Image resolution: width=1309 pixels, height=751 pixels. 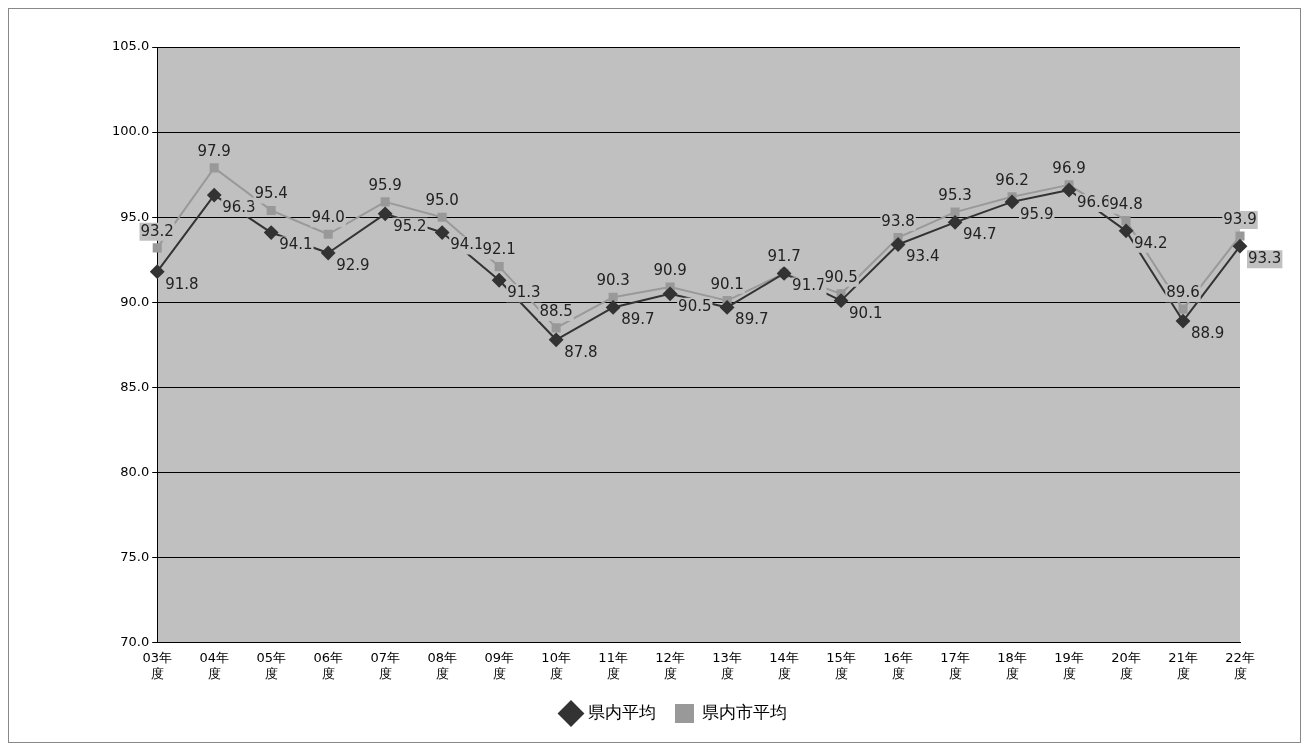 I want to click on data-label: 96.3, so click(x=239, y=206).